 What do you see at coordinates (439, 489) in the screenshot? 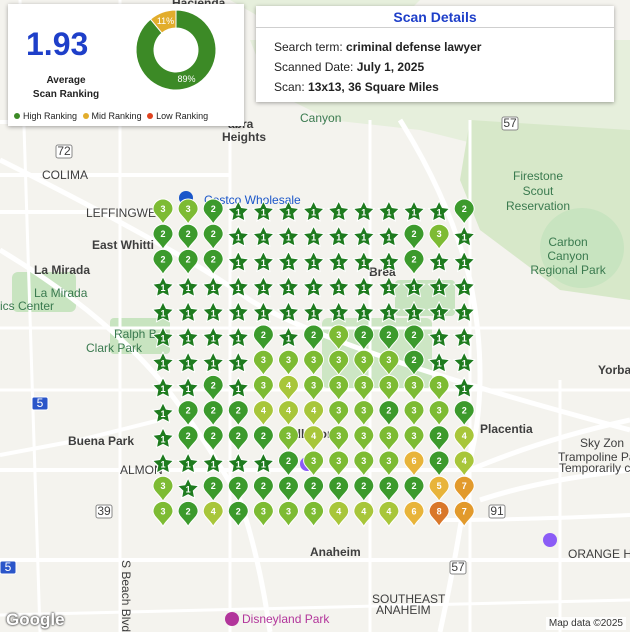
I see `rank-pin: 5` at bounding box center [439, 489].